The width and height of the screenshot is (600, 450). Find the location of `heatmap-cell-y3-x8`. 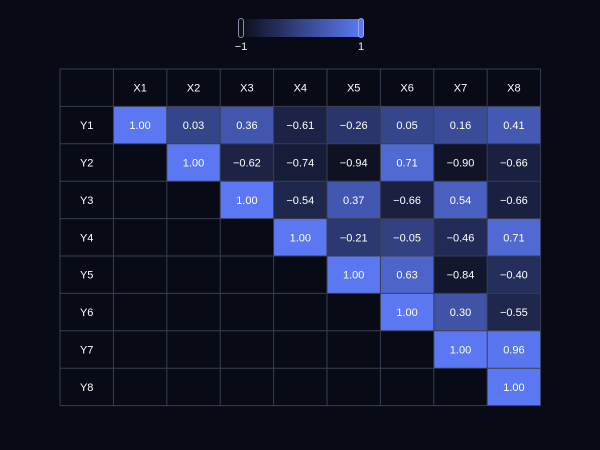

heatmap-cell-y3-x8 is located at coordinates (514, 200).